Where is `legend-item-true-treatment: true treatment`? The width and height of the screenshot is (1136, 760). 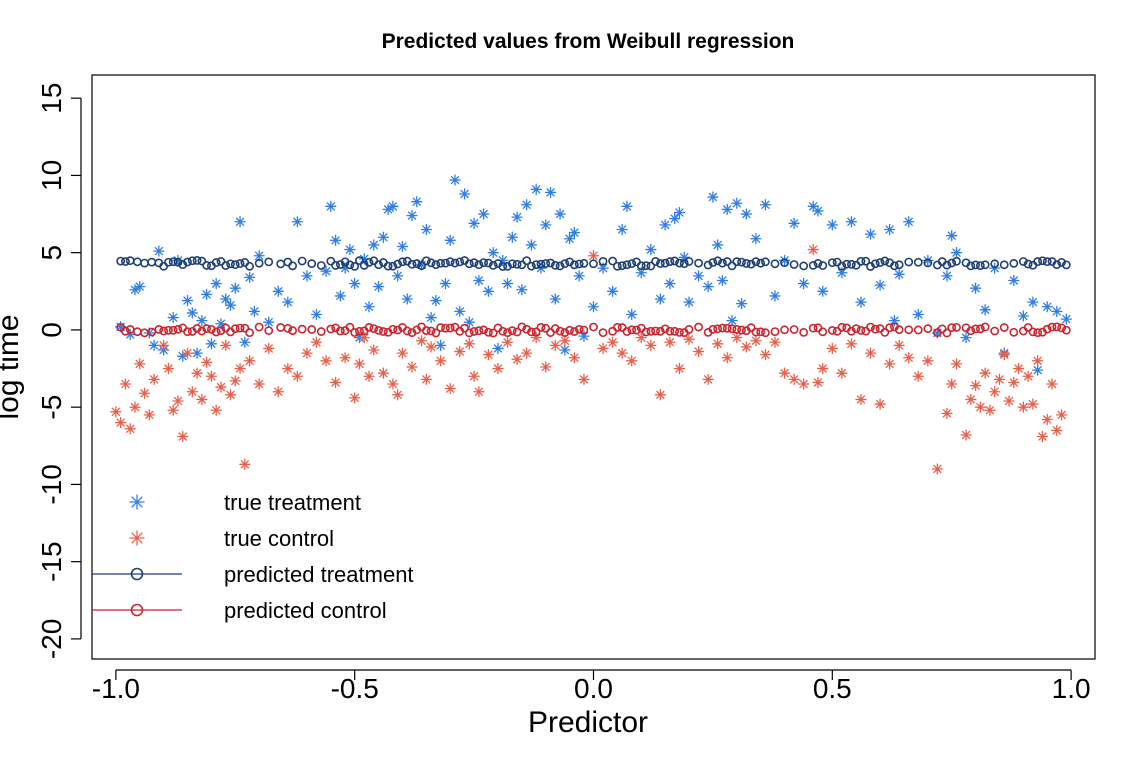 legend-item-true-treatment: true treatment is located at coordinates (245, 502).